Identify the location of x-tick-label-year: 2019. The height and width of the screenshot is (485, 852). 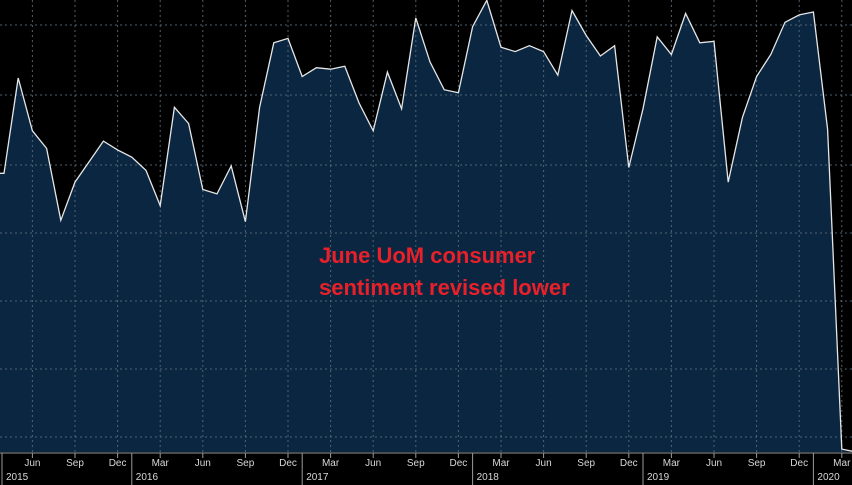
(658, 477).